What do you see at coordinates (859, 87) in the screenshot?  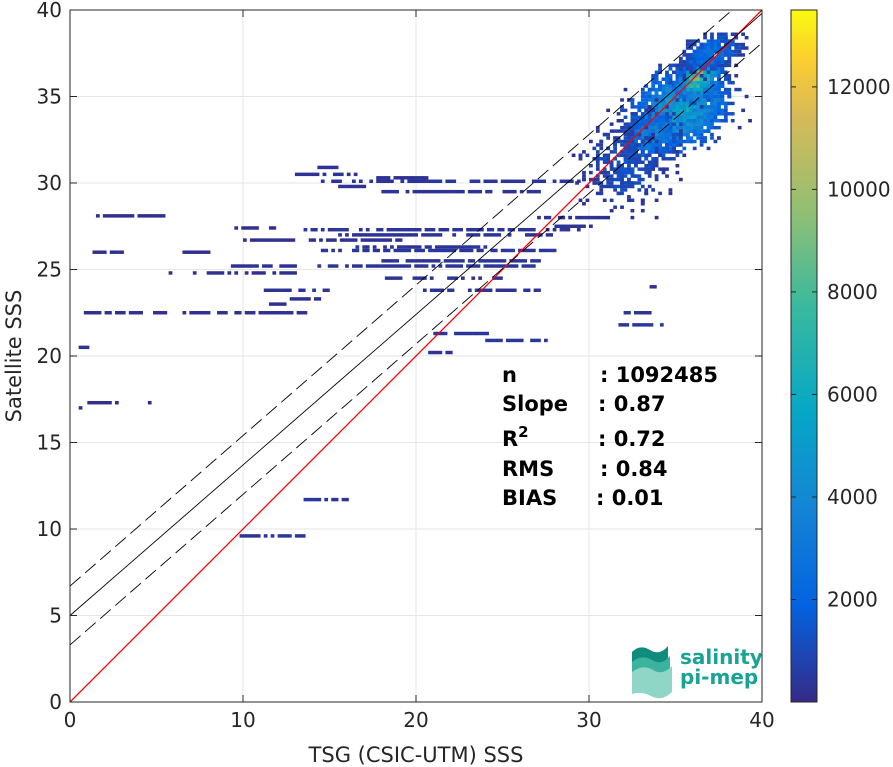 I see `colorbar-tick-label: 12000` at bounding box center [859, 87].